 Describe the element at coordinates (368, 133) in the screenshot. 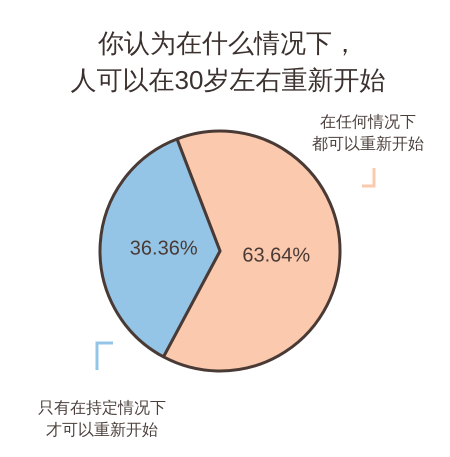

I see `slice-label: 在任何情况下都可以重新开始` at that location.